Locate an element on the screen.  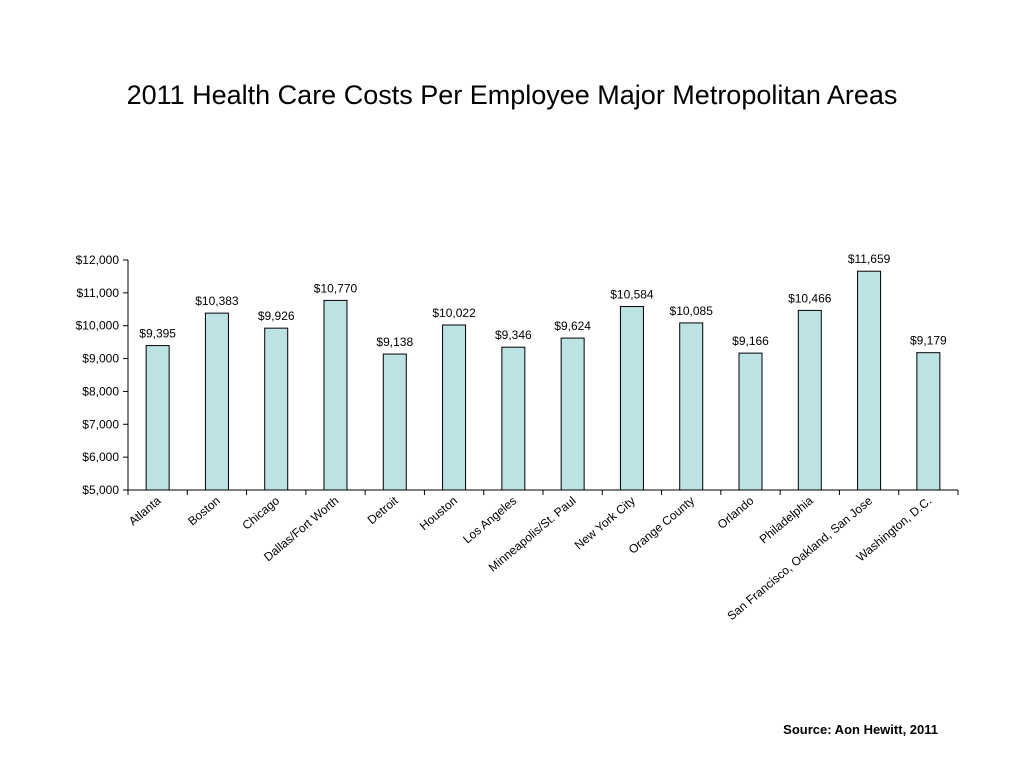
y-tick-label: $5,000 is located at coordinates (100, 490).